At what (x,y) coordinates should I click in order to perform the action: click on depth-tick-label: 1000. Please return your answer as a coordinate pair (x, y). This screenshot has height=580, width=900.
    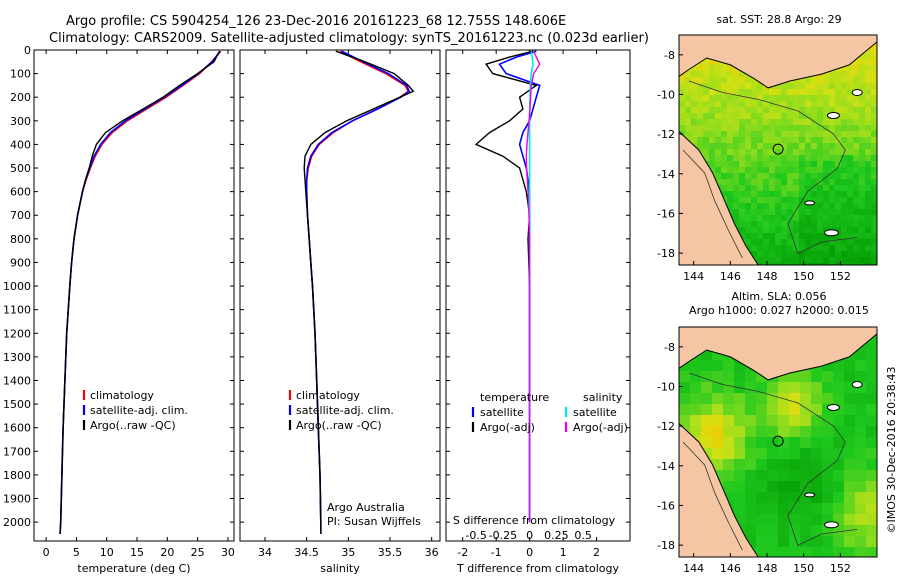
    Looking at the image, I should click on (17, 286).